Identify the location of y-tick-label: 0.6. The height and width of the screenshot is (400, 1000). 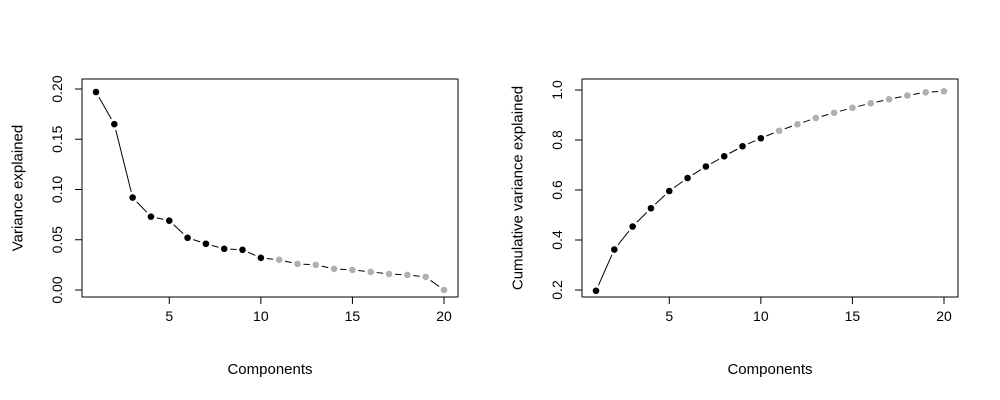
(557, 190).